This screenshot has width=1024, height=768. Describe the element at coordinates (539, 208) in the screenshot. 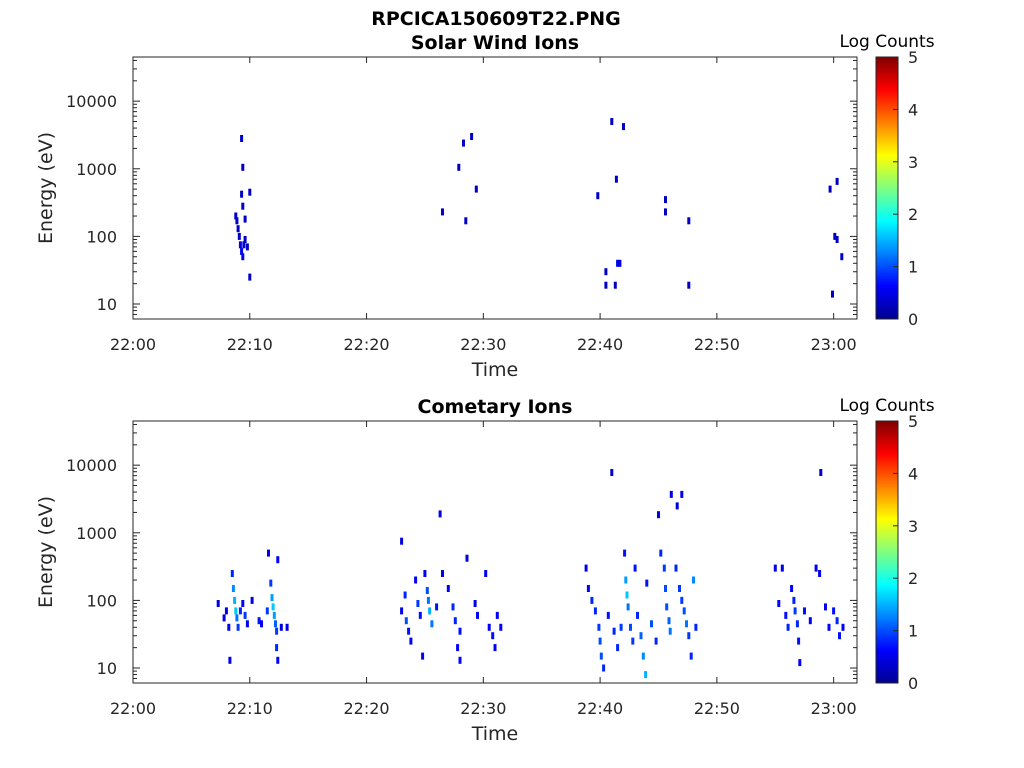

I see `data-cells` at that location.